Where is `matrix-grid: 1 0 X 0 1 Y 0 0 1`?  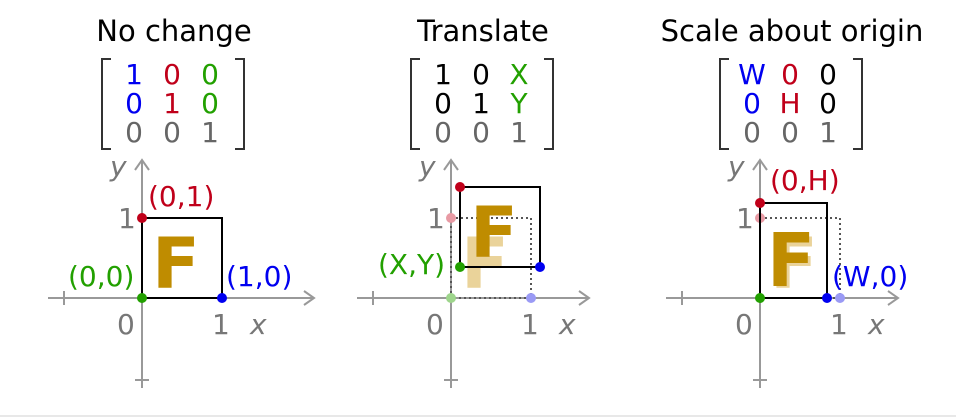
matrix-grid: 1 0 X 0 1 Y 0 0 1 is located at coordinates (481, 103).